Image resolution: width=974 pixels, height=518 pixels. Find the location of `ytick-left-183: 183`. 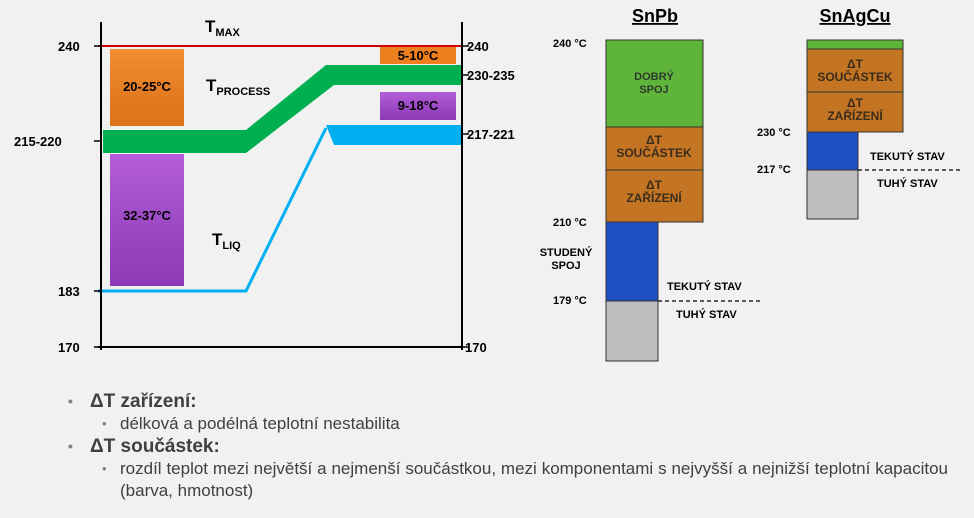

ytick-left-183: 183 is located at coordinates (69, 291).